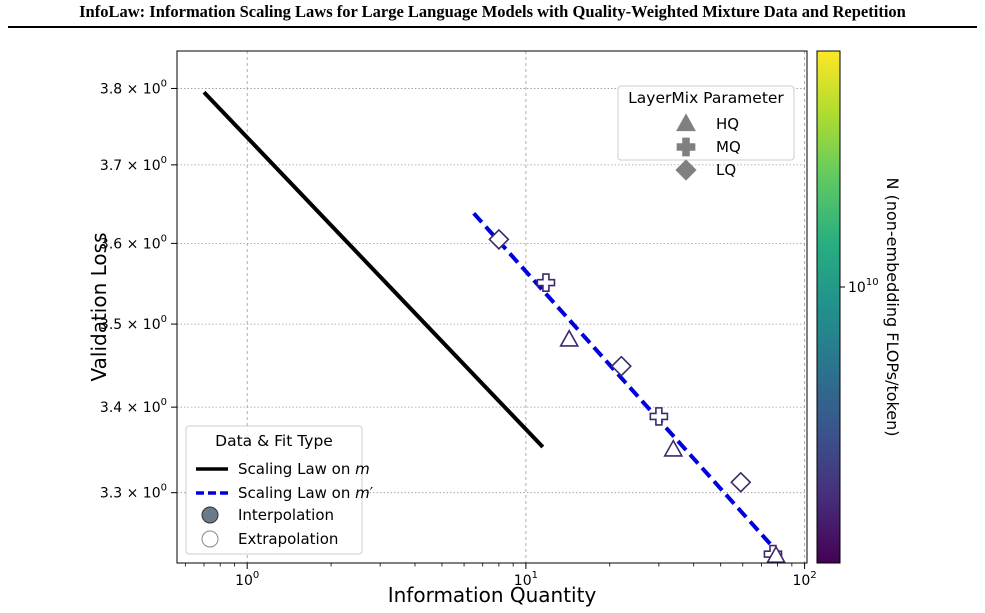 This screenshot has width=985, height=613. What do you see at coordinates (274, 441) in the screenshot?
I see `legend-types-title: Data & Fit Type` at bounding box center [274, 441].